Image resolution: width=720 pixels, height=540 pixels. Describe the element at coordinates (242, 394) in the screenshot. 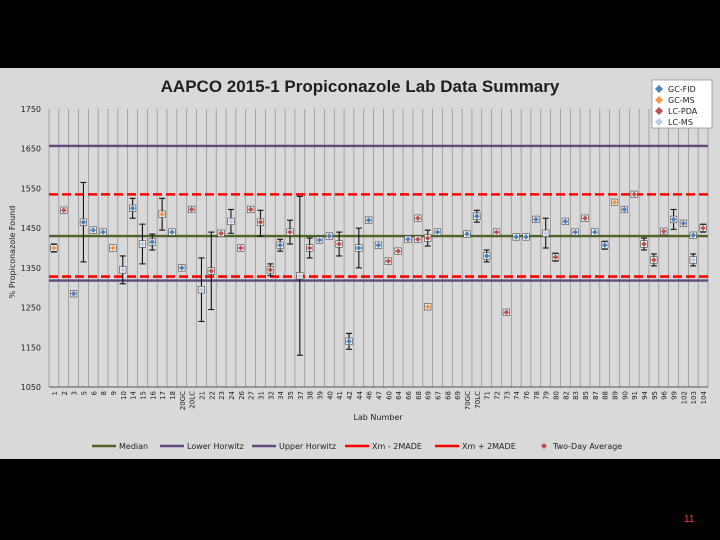

I see `x-tick-label: 26` at that location.